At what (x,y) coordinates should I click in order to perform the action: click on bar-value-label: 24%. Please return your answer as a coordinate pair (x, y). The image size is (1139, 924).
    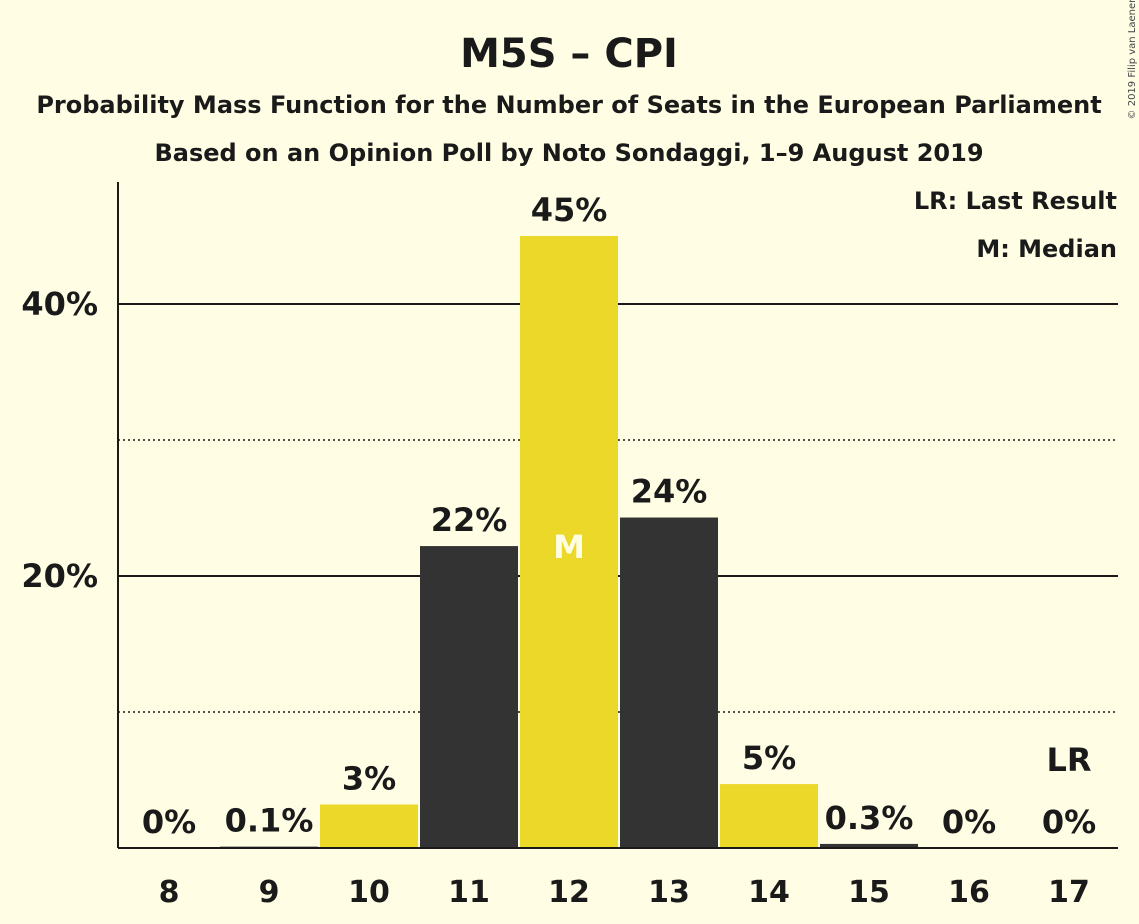
    Looking at the image, I should click on (669, 492).